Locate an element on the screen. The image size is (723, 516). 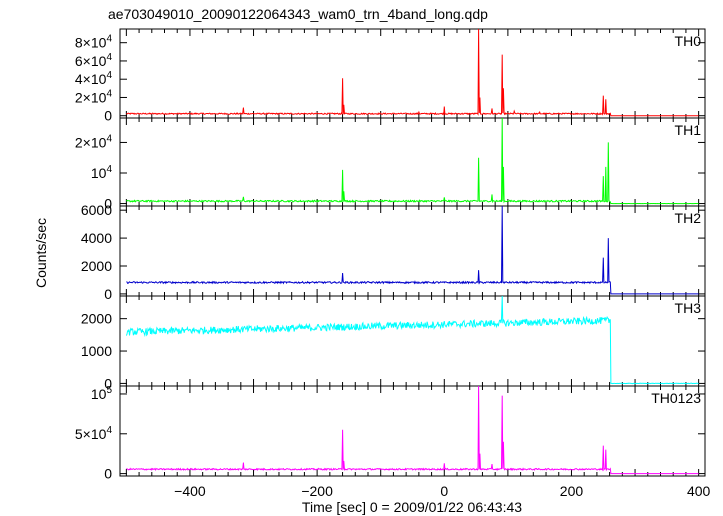
x-tick-label: 0 is located at coordinates (444, 491).